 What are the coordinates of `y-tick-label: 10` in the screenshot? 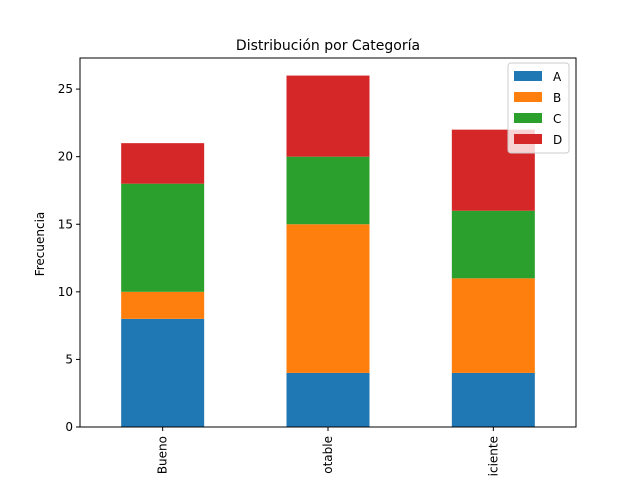 It's located at (65, 292).